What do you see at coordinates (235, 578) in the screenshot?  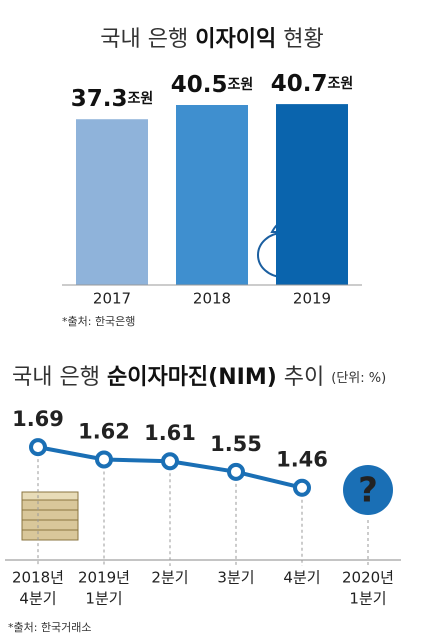 I see `x-tick-label: 3분기` at bounding box center [235, 578].